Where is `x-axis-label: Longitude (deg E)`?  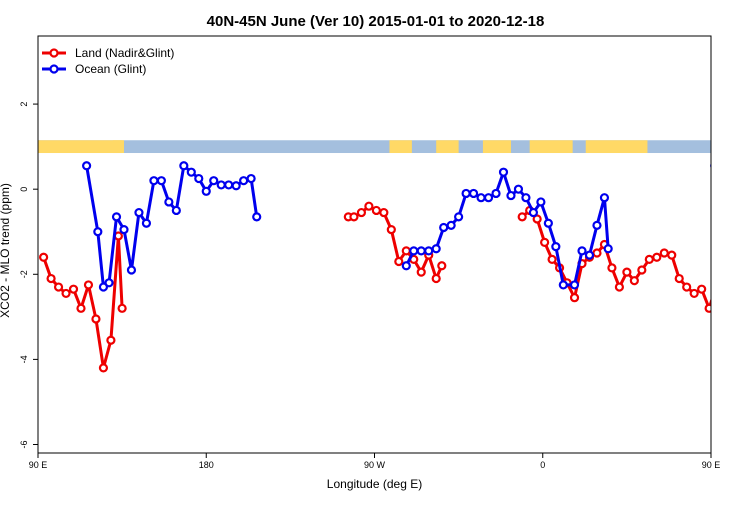 x-axis-label: Longitude (deg E) is located at coordinates (374, 484).